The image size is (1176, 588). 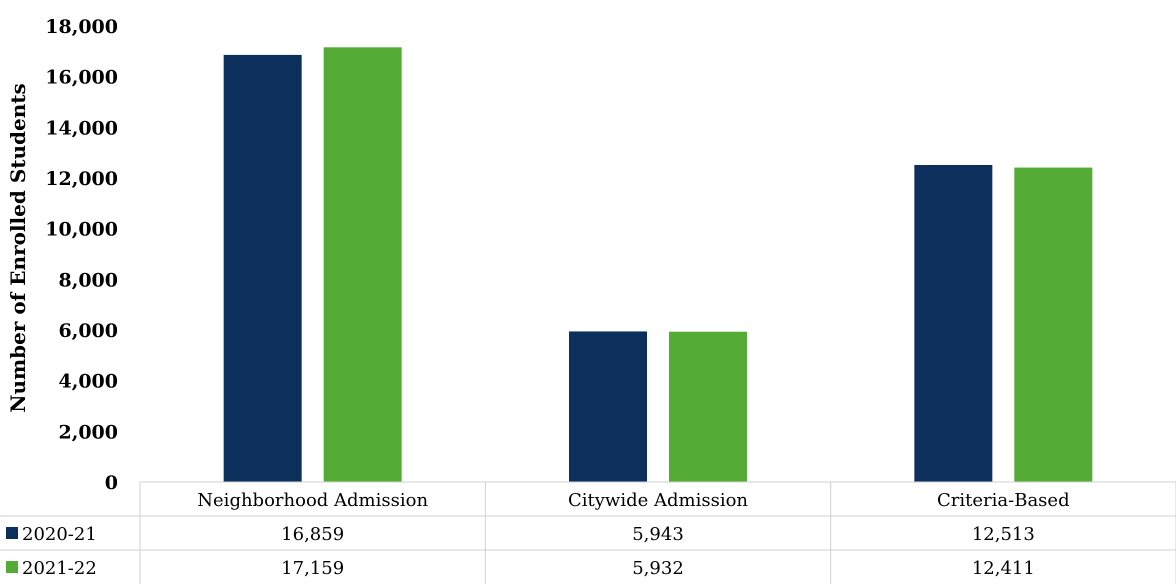 I want to click on legend-label: 2020-21, so click(x=59, y=534).